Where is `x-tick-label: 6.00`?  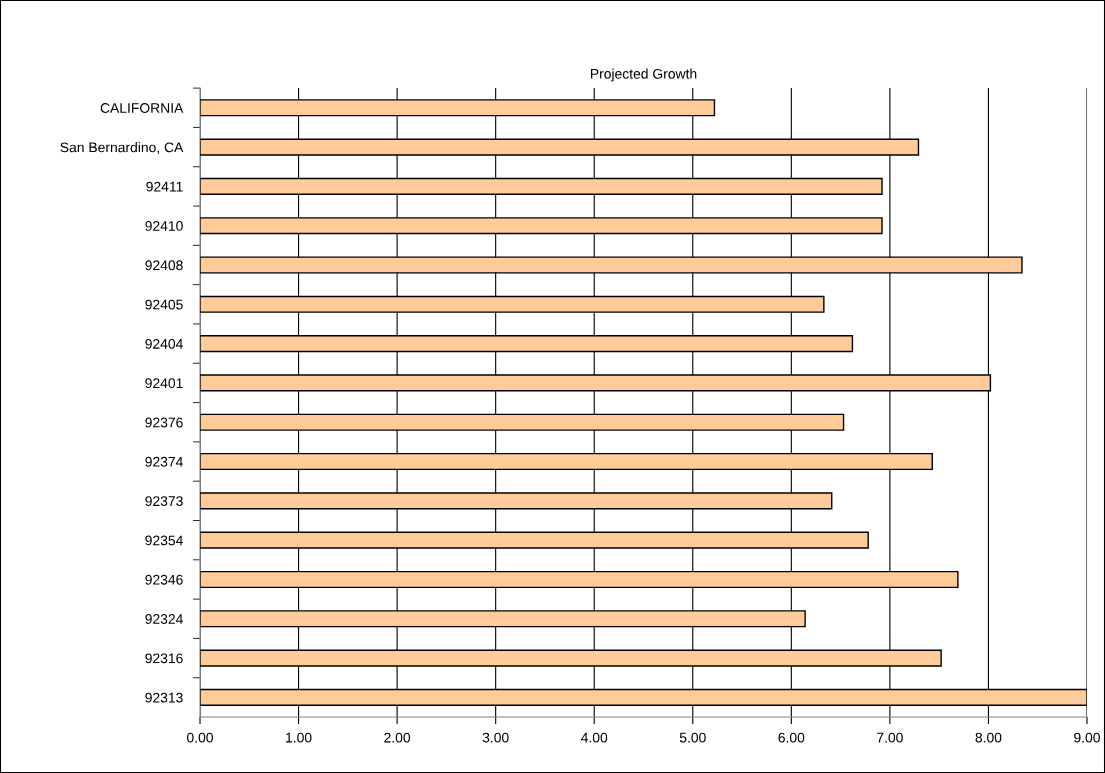 x-tick-label: 6.00 is located at coordinates (791, 737).